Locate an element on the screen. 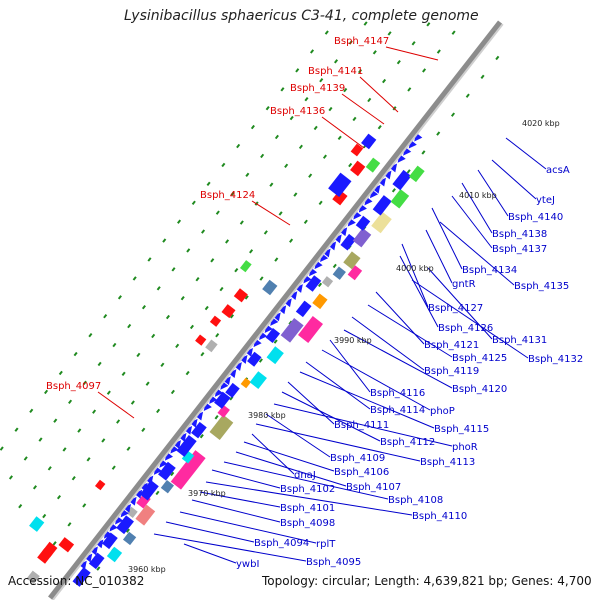  gene-label: Bsph_4135 is located at coordinates (541, 286).